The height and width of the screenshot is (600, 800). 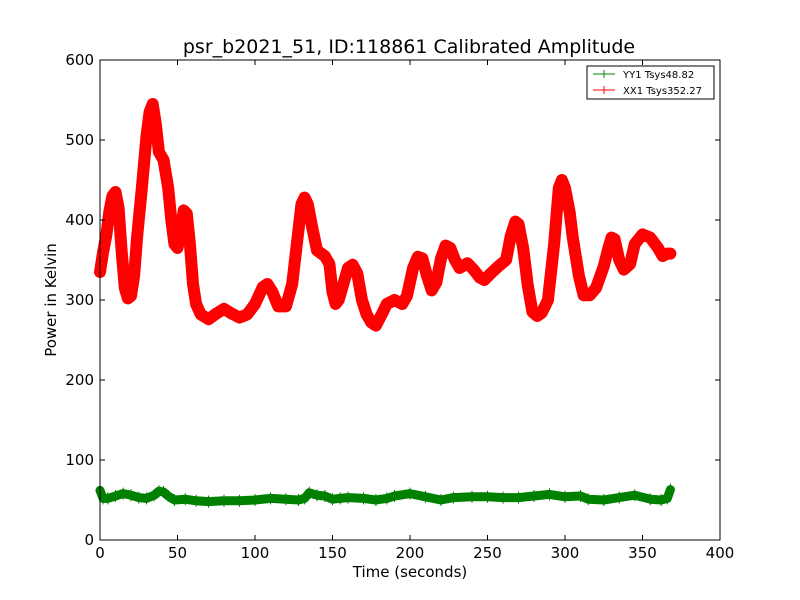 What do you see at coordinates (487, 553) in the screenshot?
I see `x-tick-label: 250` at bounding box center [487, 553].